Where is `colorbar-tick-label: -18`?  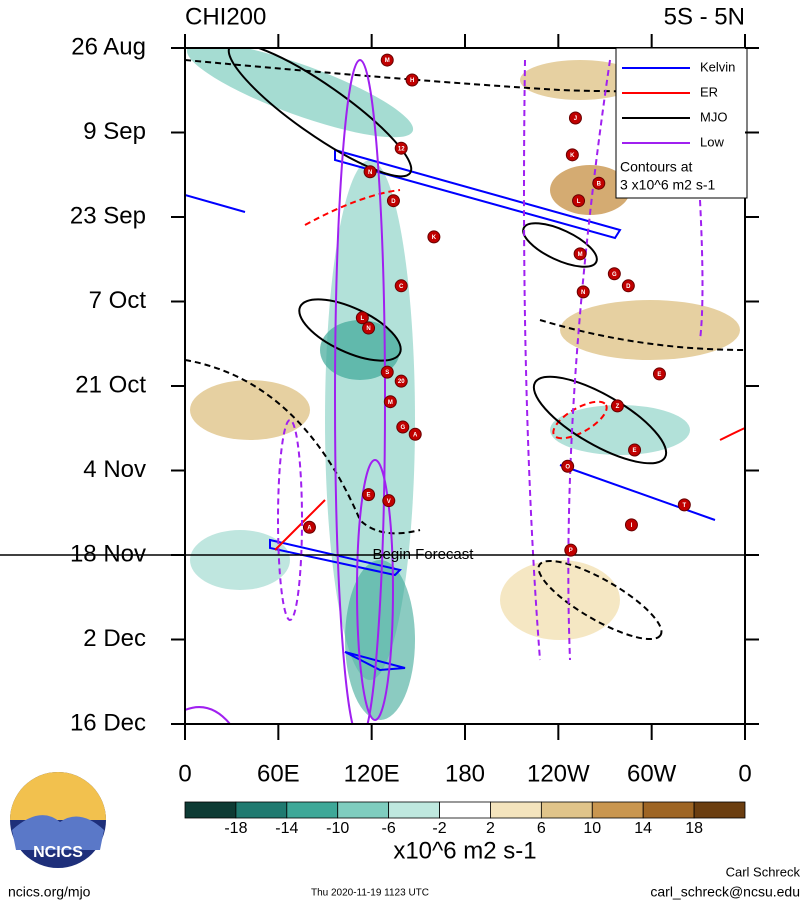
colorbar-tick-label: -18 is located at coordinates (235, 828).